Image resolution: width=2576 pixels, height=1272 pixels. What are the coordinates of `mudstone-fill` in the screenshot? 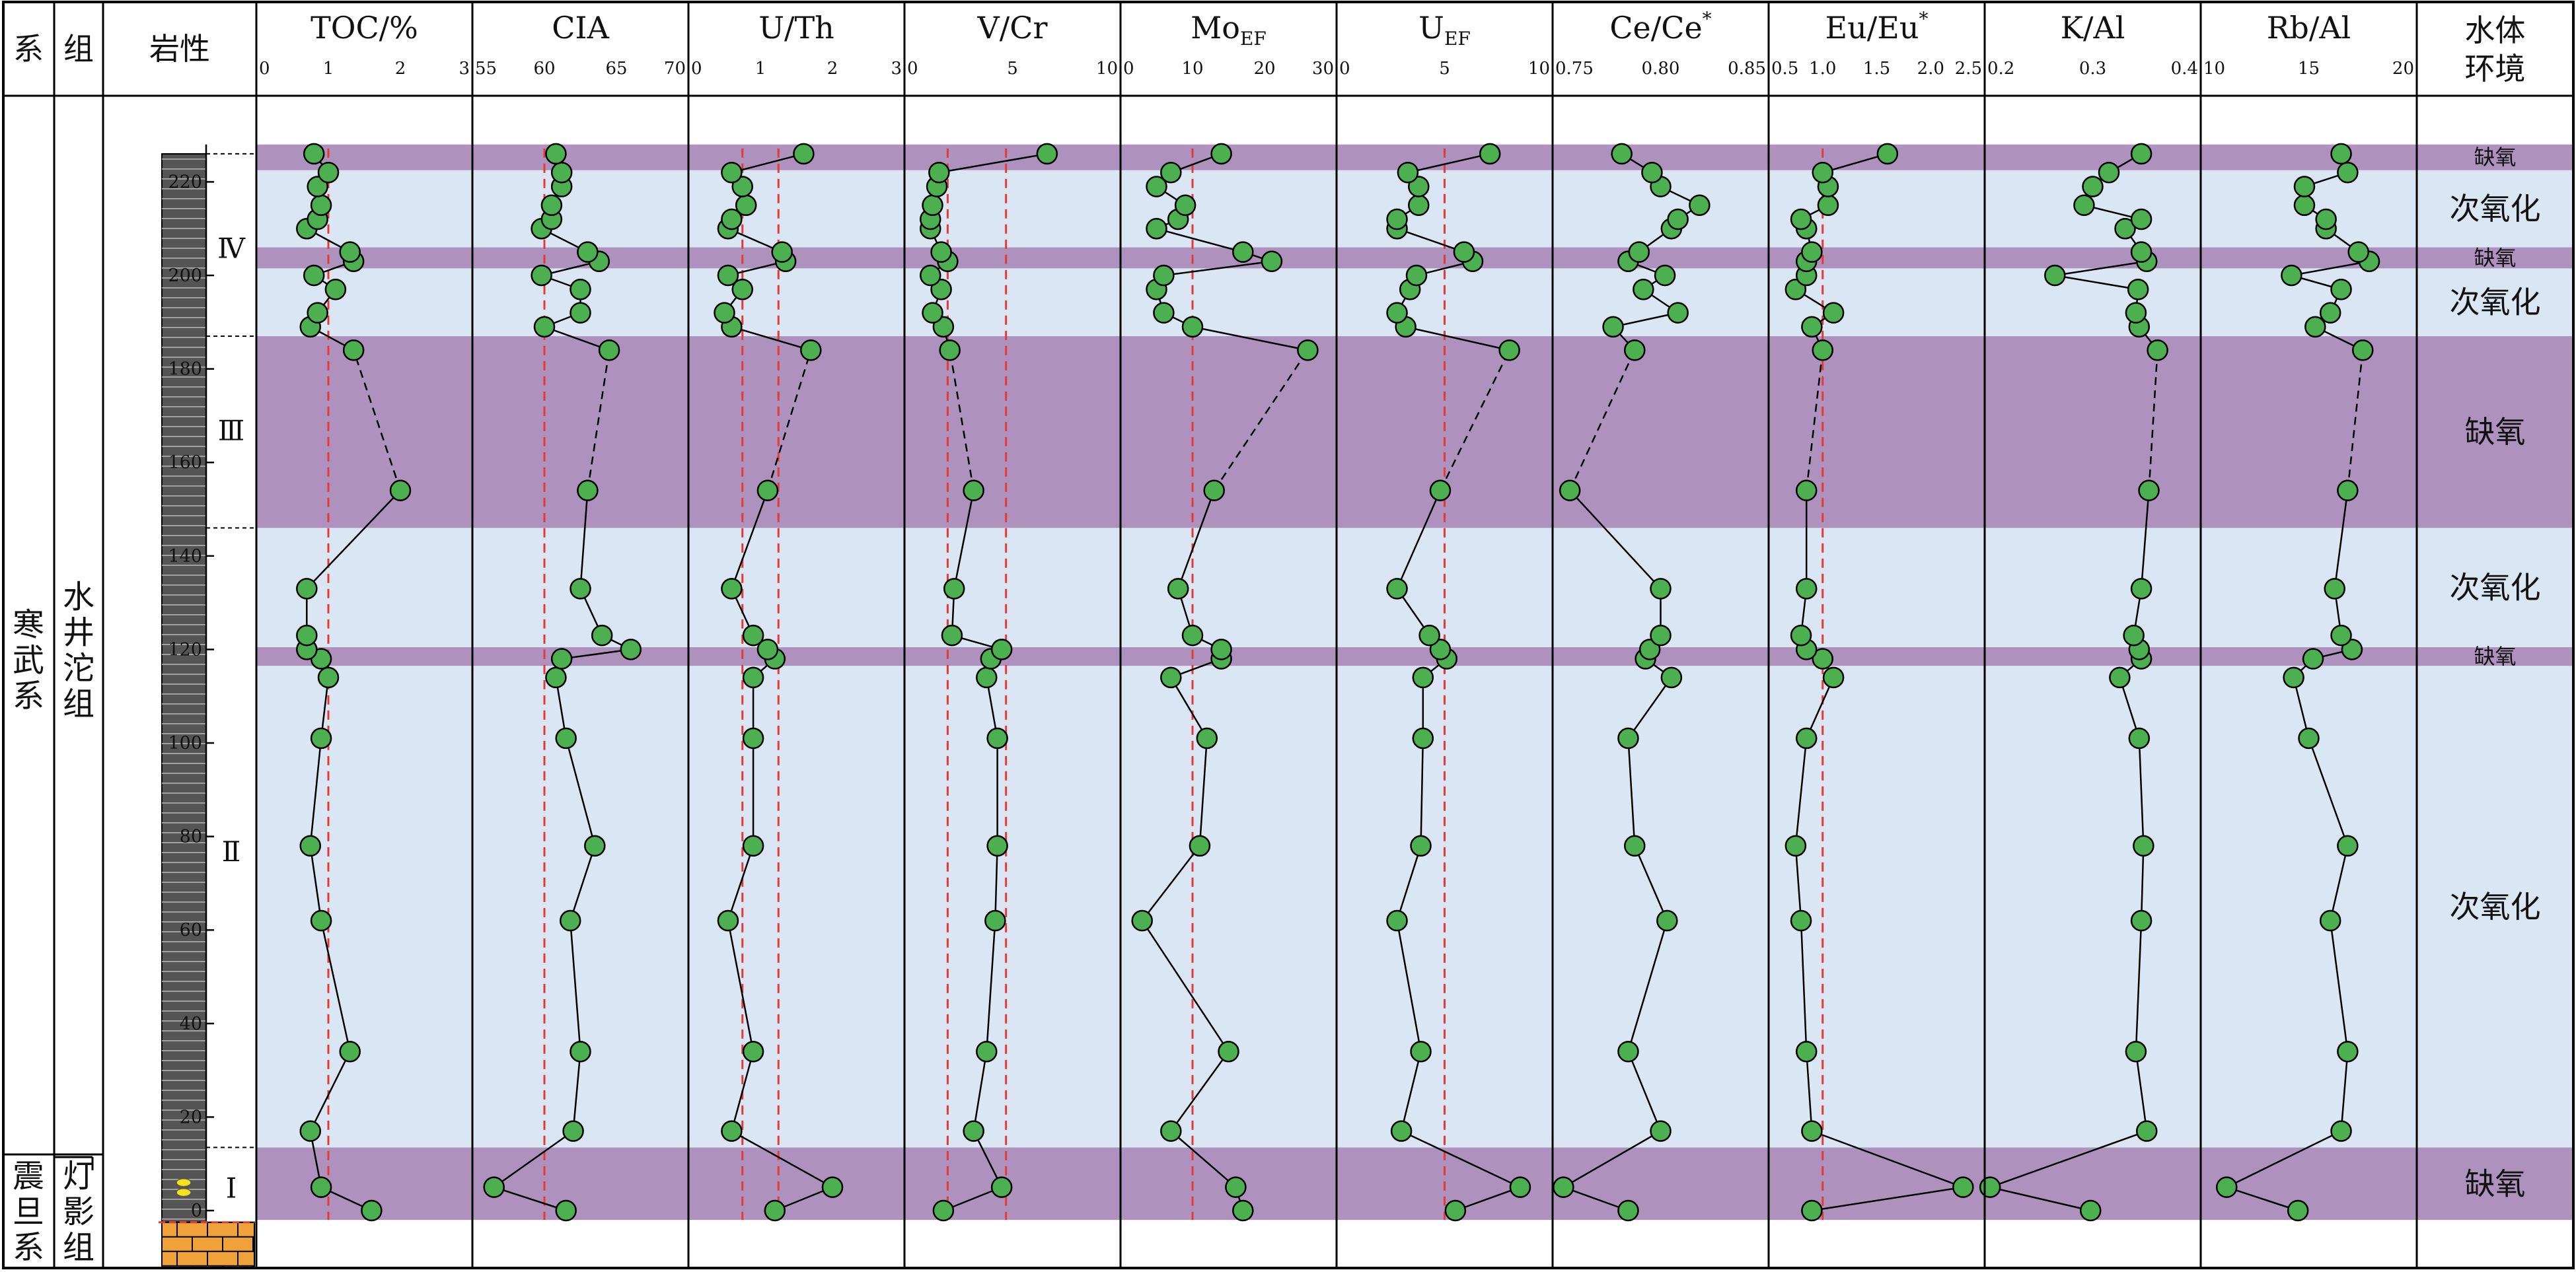 It's located at (184, 688).